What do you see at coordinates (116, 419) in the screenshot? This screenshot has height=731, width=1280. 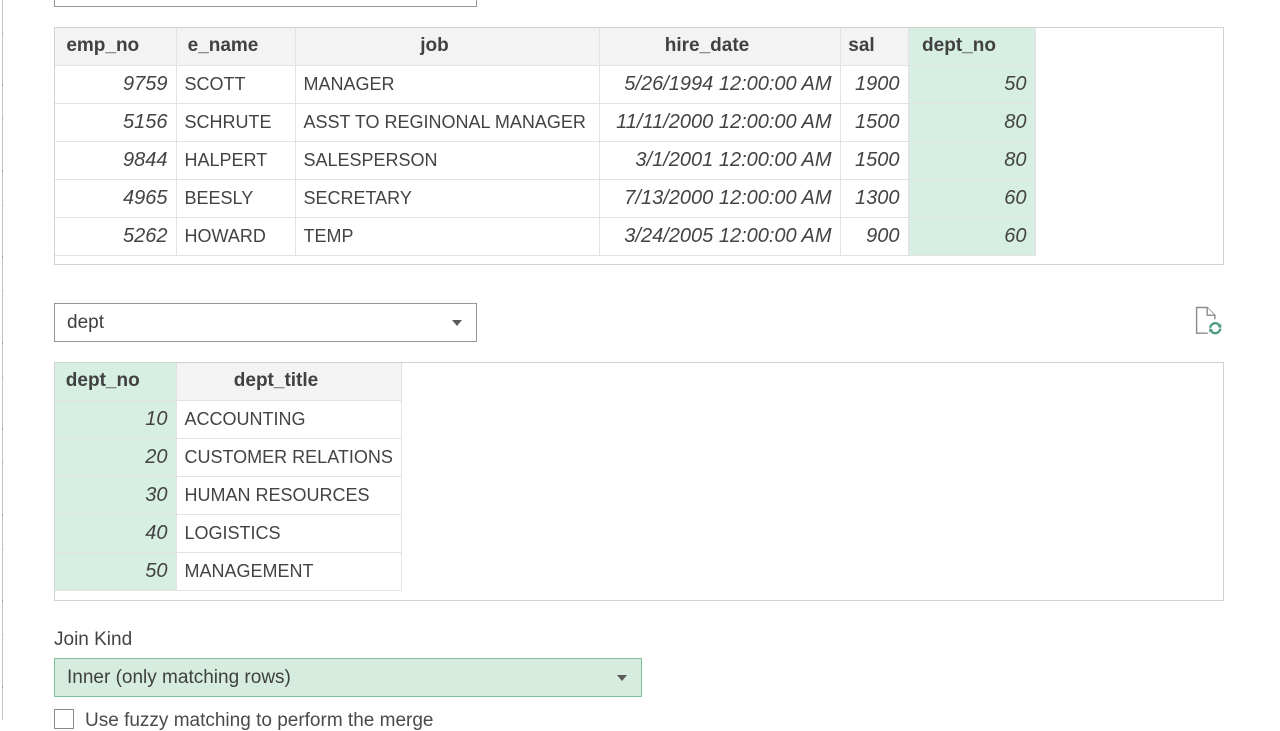 I see `cell-dept_no: 10` at bounding box center [116, 419].